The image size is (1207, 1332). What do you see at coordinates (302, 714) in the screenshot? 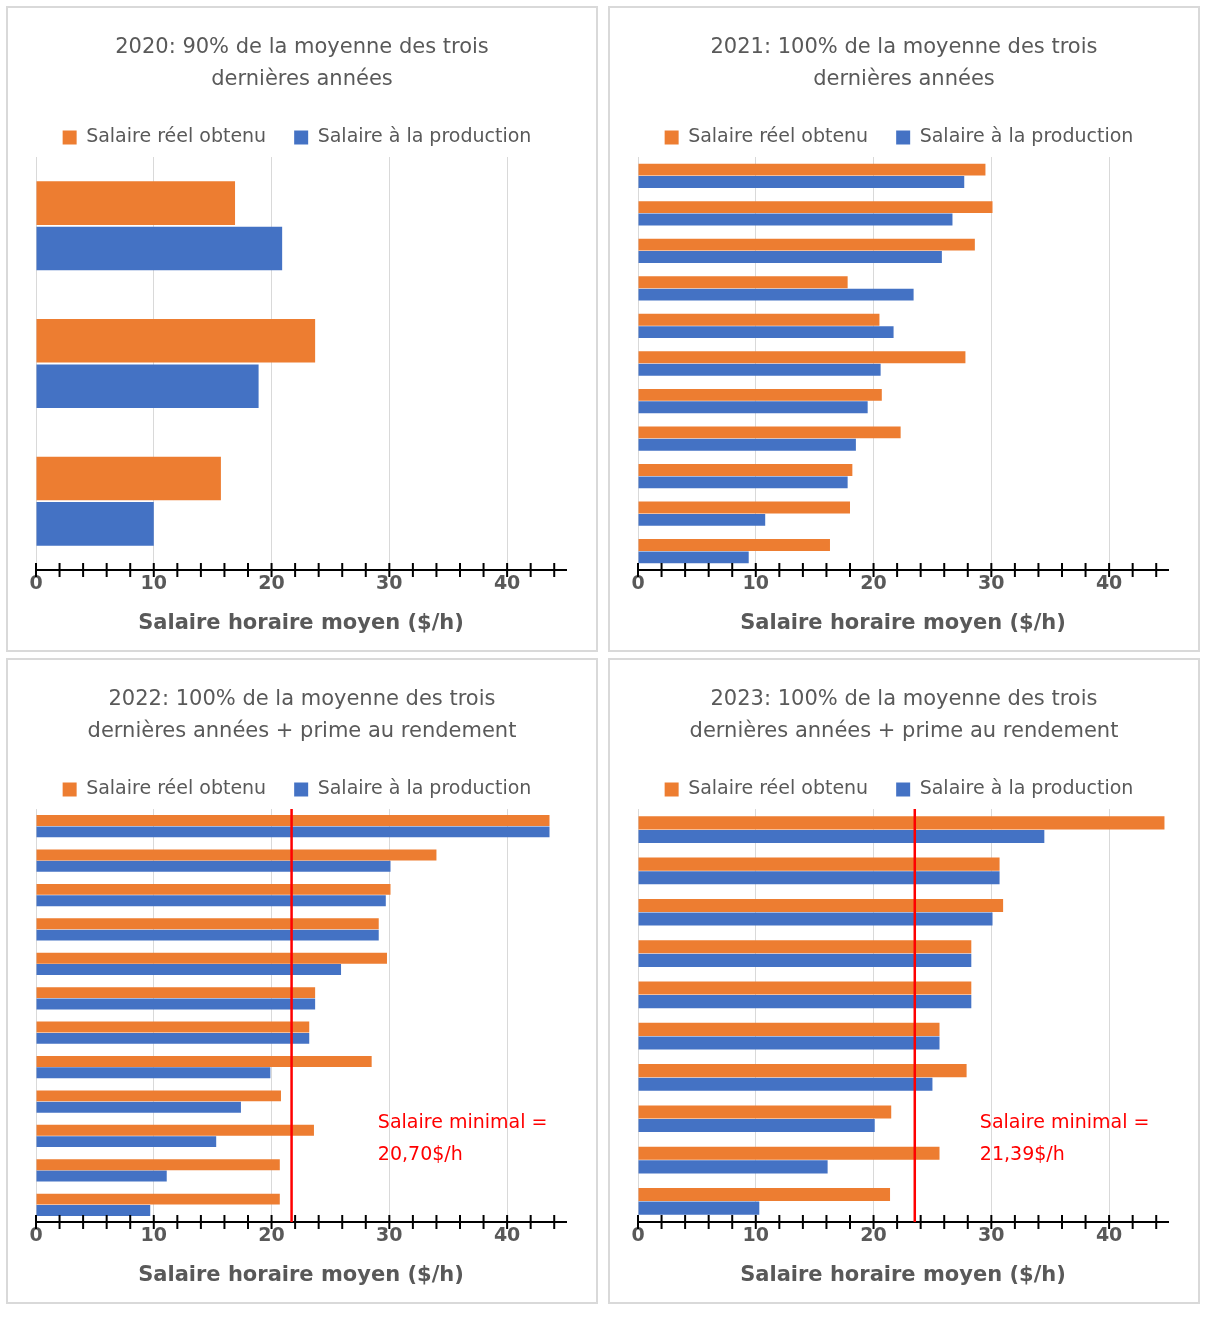
I see `chart-title: 2022: 100% de la moyenne des trois dernières années + prime au rendement` at bounding box center [302, 714].